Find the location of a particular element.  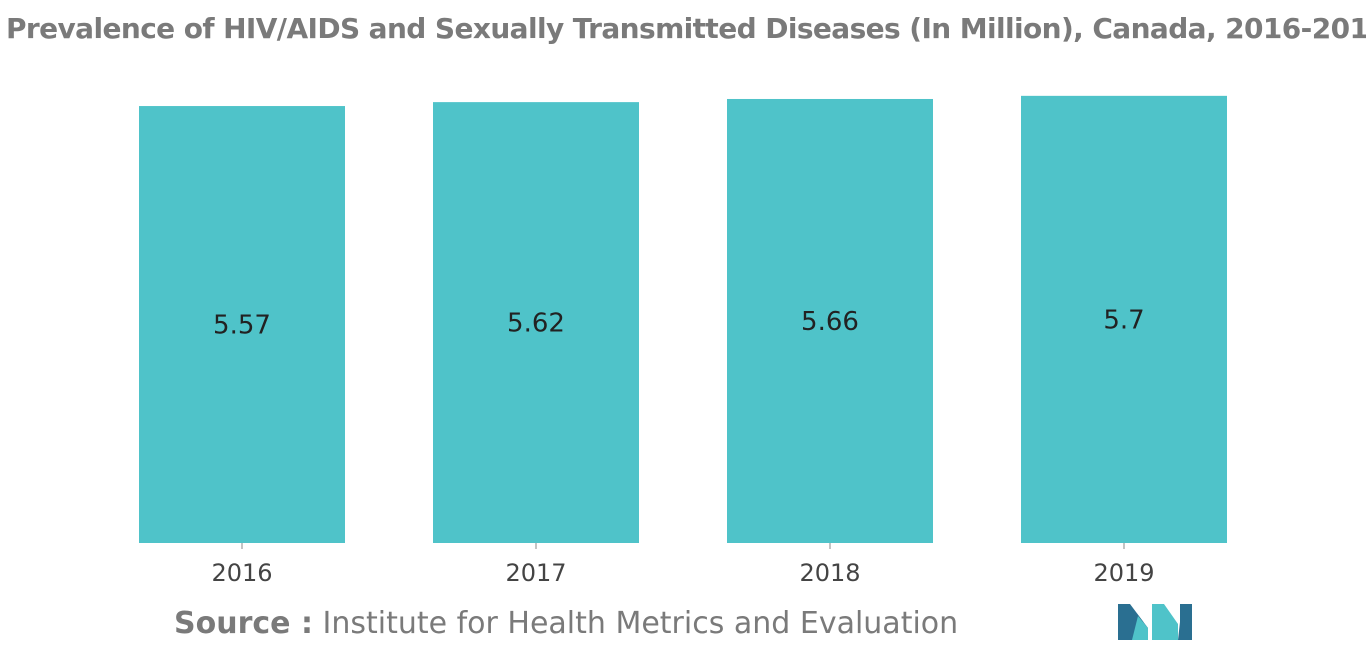

data-label-2017: 5.62 is located at coordinates (536, 324).